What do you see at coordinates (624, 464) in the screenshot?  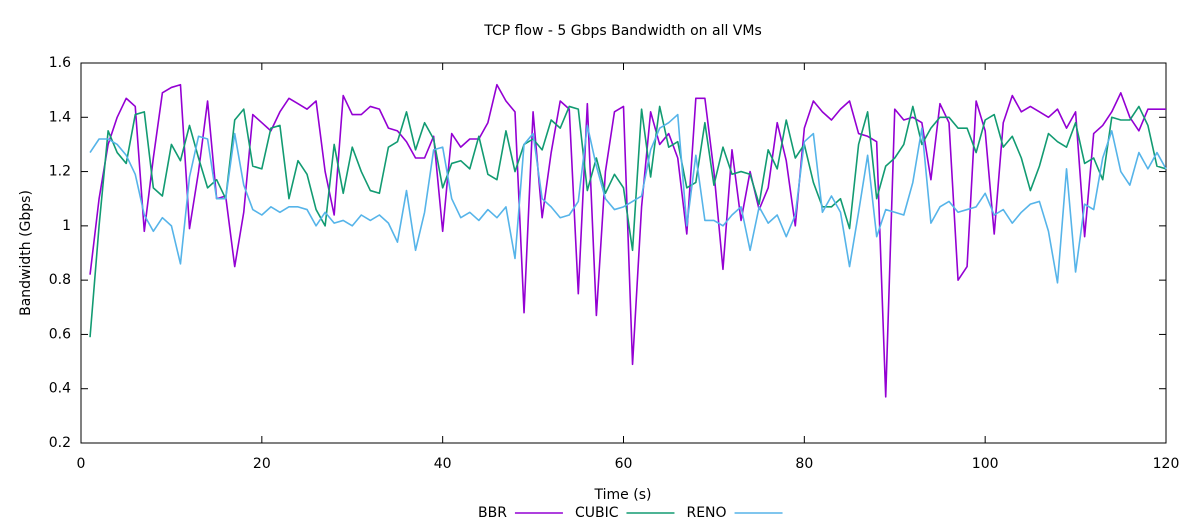 I see `x-tick-label: 60` at bounding box center [624, 464].